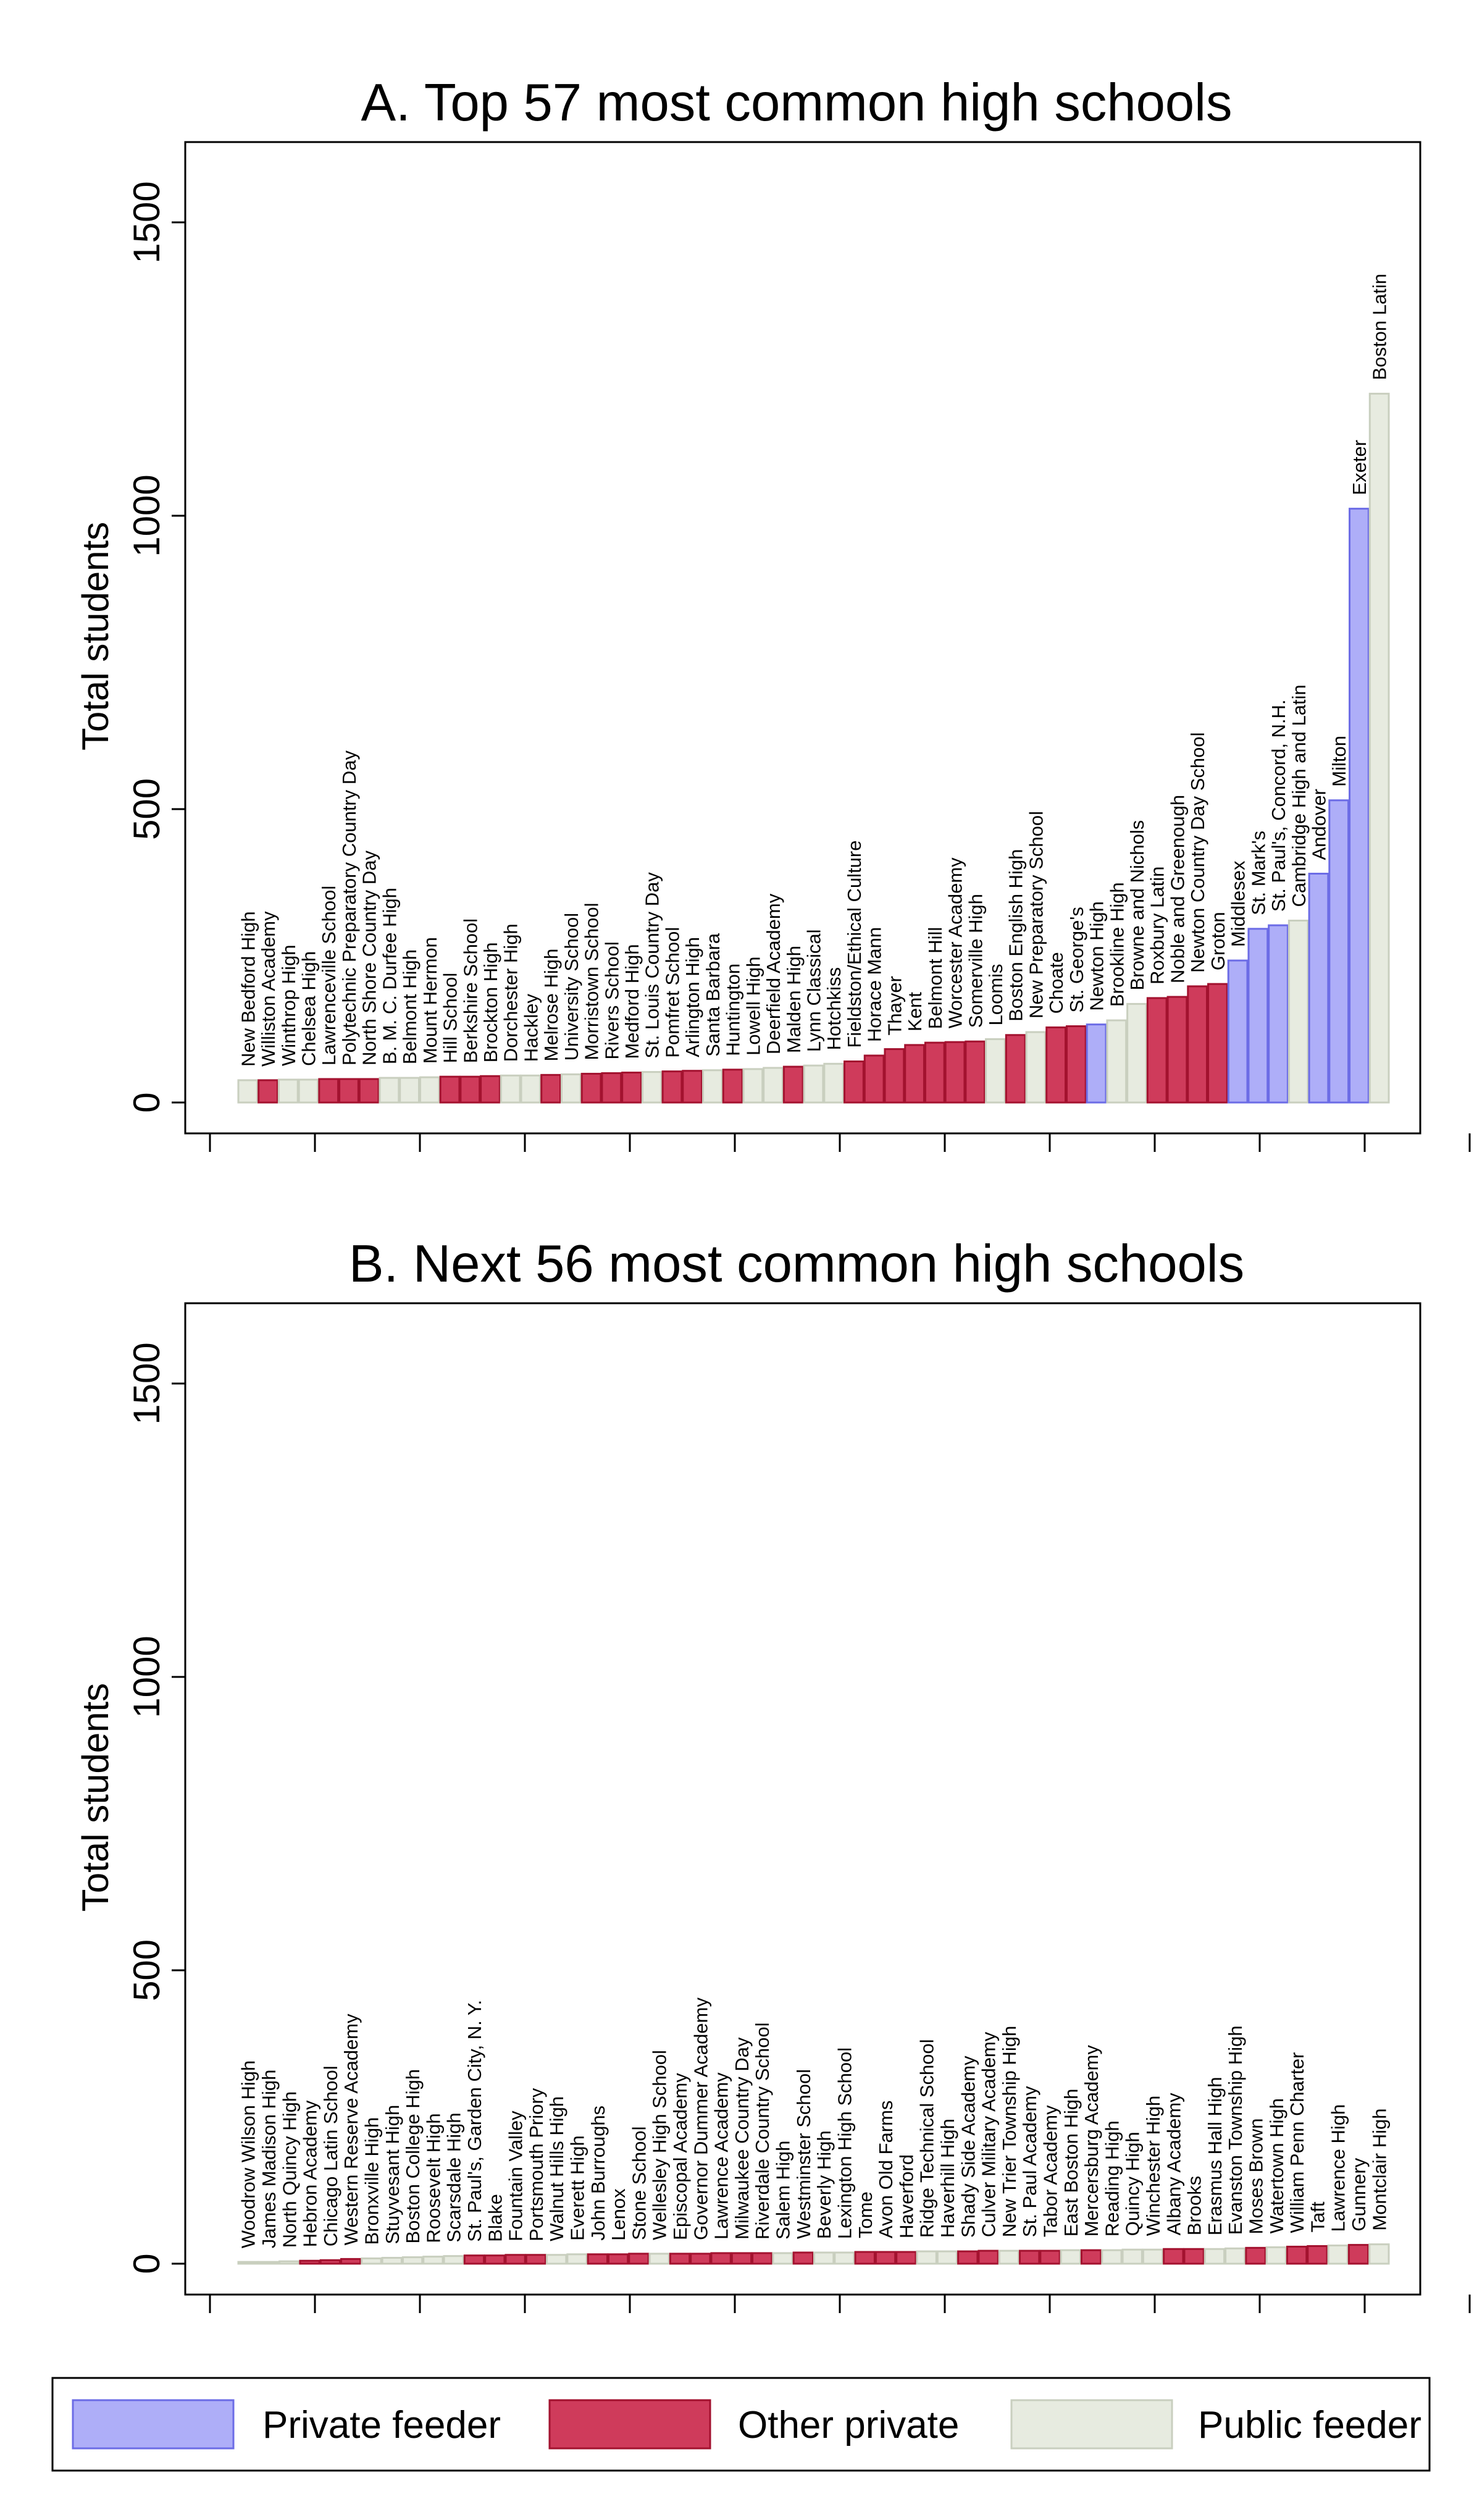  What do you see at coordinates (844, 2143) in the screenshot?
I see `bar-label: Lexington High School` at bounding box center [844, 2143].